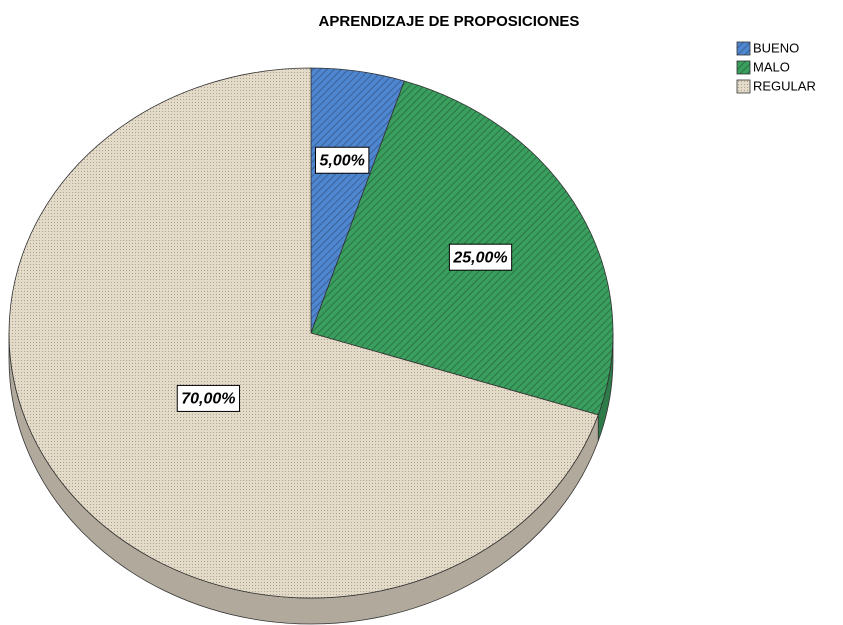 Image resolution: width=843 pixels, height=625 pixels. I want to click on legend-label: REGULAR, so click(784, 85).